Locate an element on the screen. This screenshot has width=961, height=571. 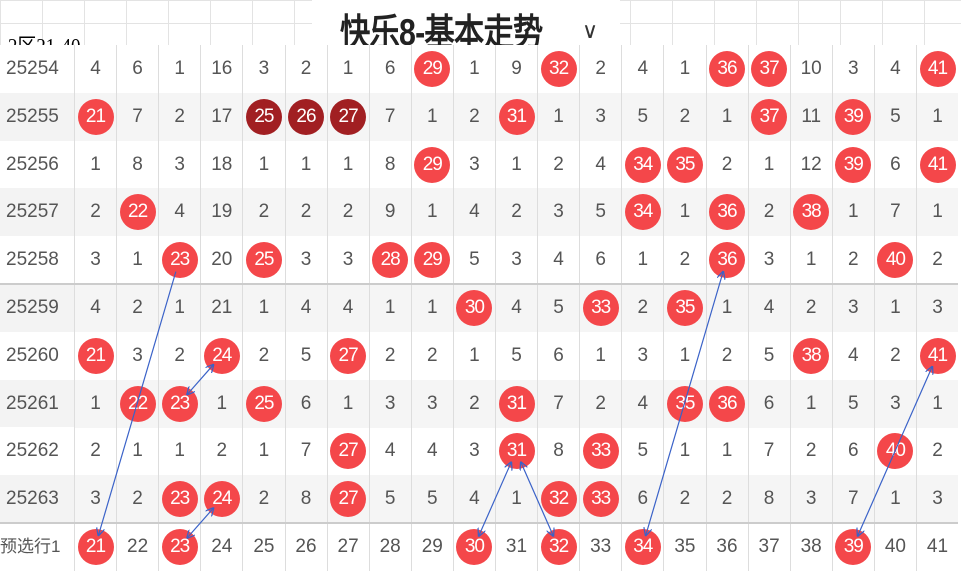
cell-39: 6 is located at coordinates (852, 451).